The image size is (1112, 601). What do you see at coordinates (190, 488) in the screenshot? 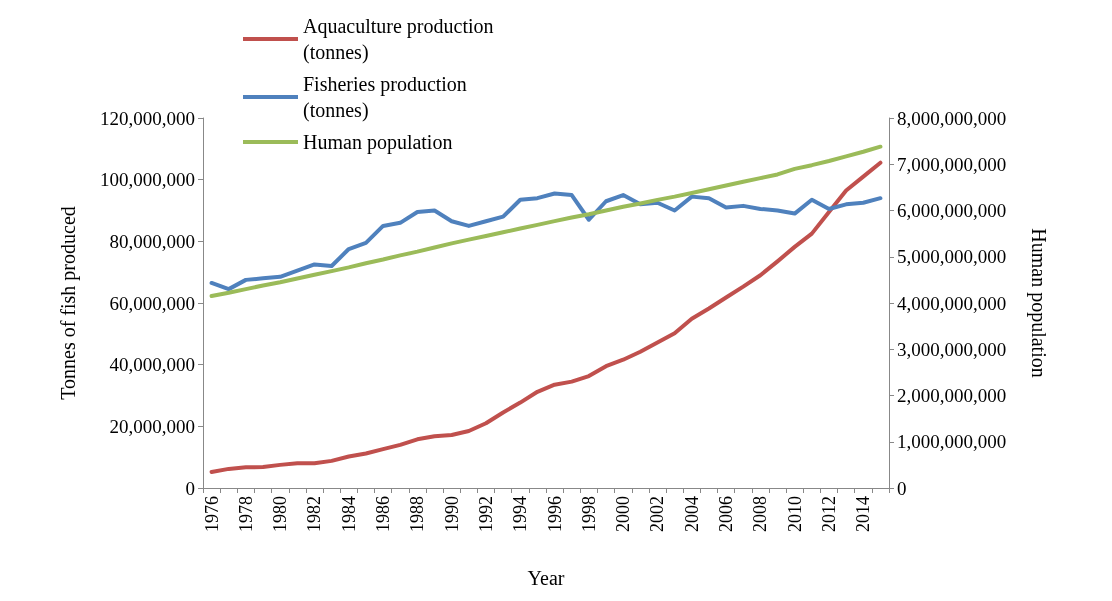
I see `y-tick-label: 0` at bounding box center [190, 488].